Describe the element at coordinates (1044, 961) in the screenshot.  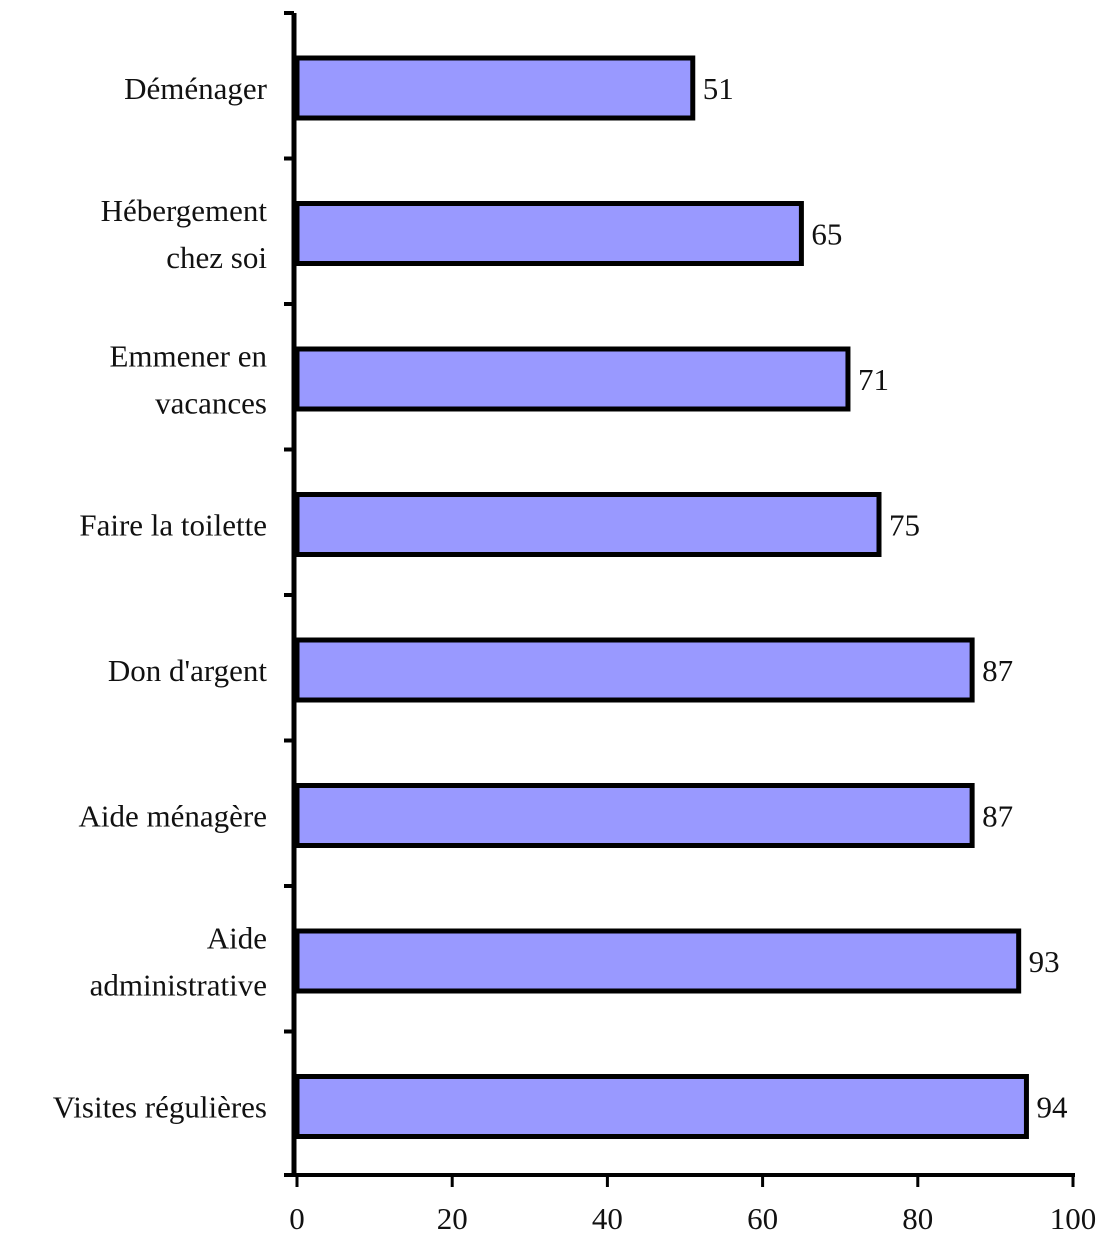
I see `bar-value-label: 93` at that location.